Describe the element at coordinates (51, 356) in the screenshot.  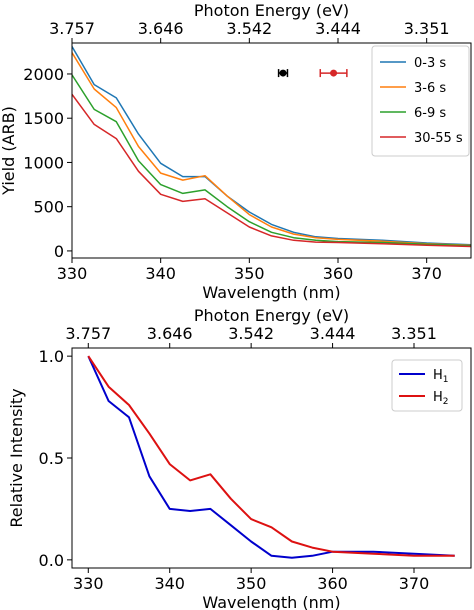
I see `y-tick-label: 1.0` at that location.